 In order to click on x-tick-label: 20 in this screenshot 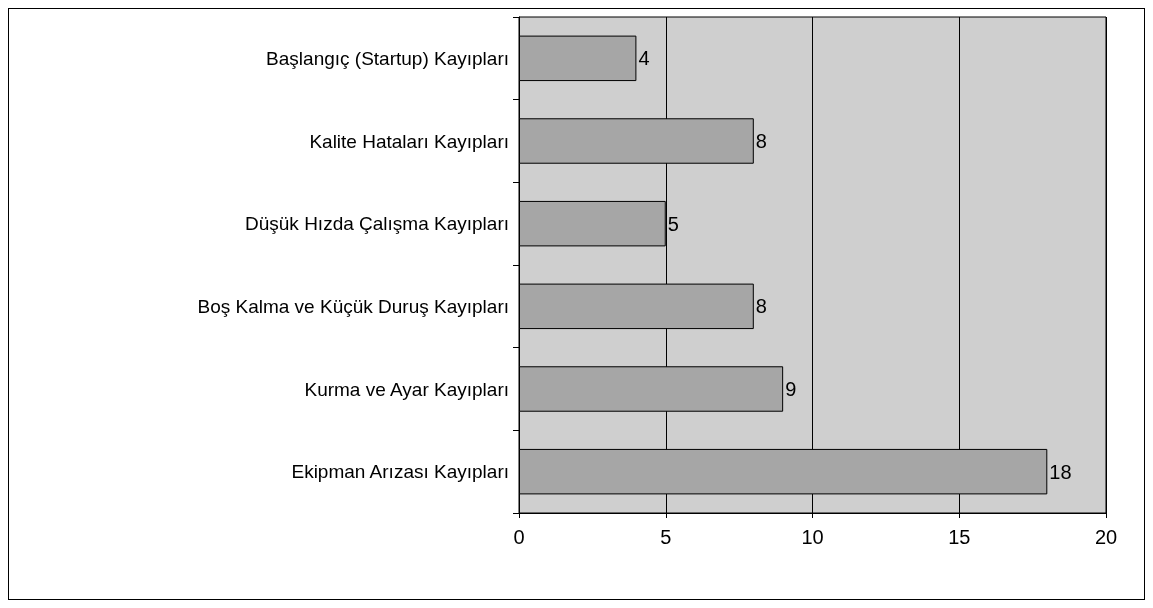, I will do `click(1106, 537)`.